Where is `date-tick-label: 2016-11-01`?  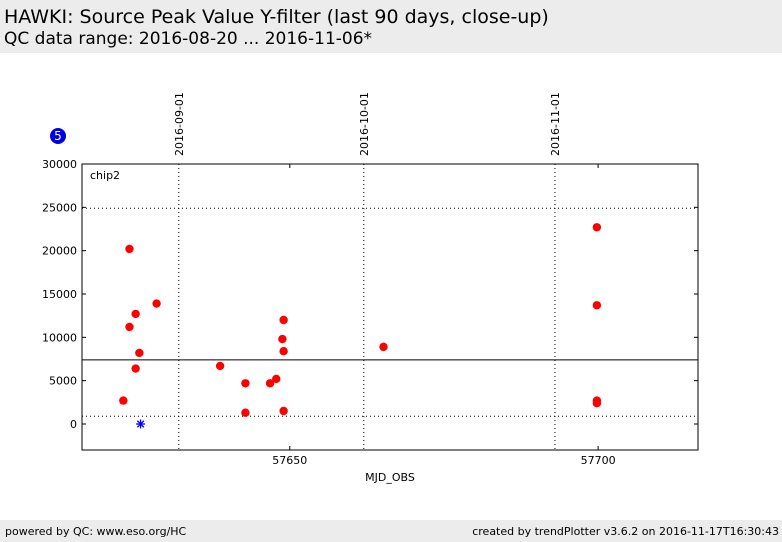 date-tick-label: 2016-11-01 is located at coordinates (555, 124).